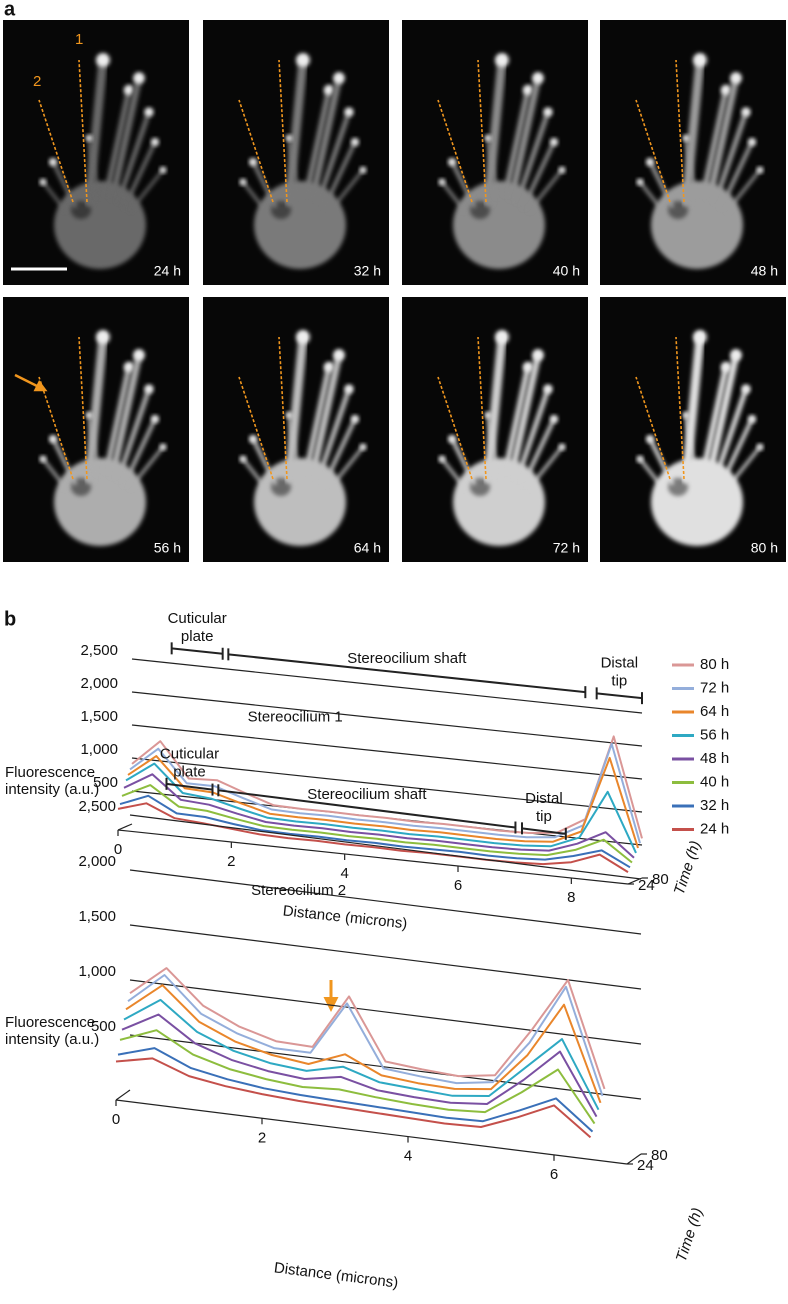 The width and height of the screenshot is (788, 1304). Describe the element at coordinates (634, 1159) in the screenshot. I see `z-axis` at that location.